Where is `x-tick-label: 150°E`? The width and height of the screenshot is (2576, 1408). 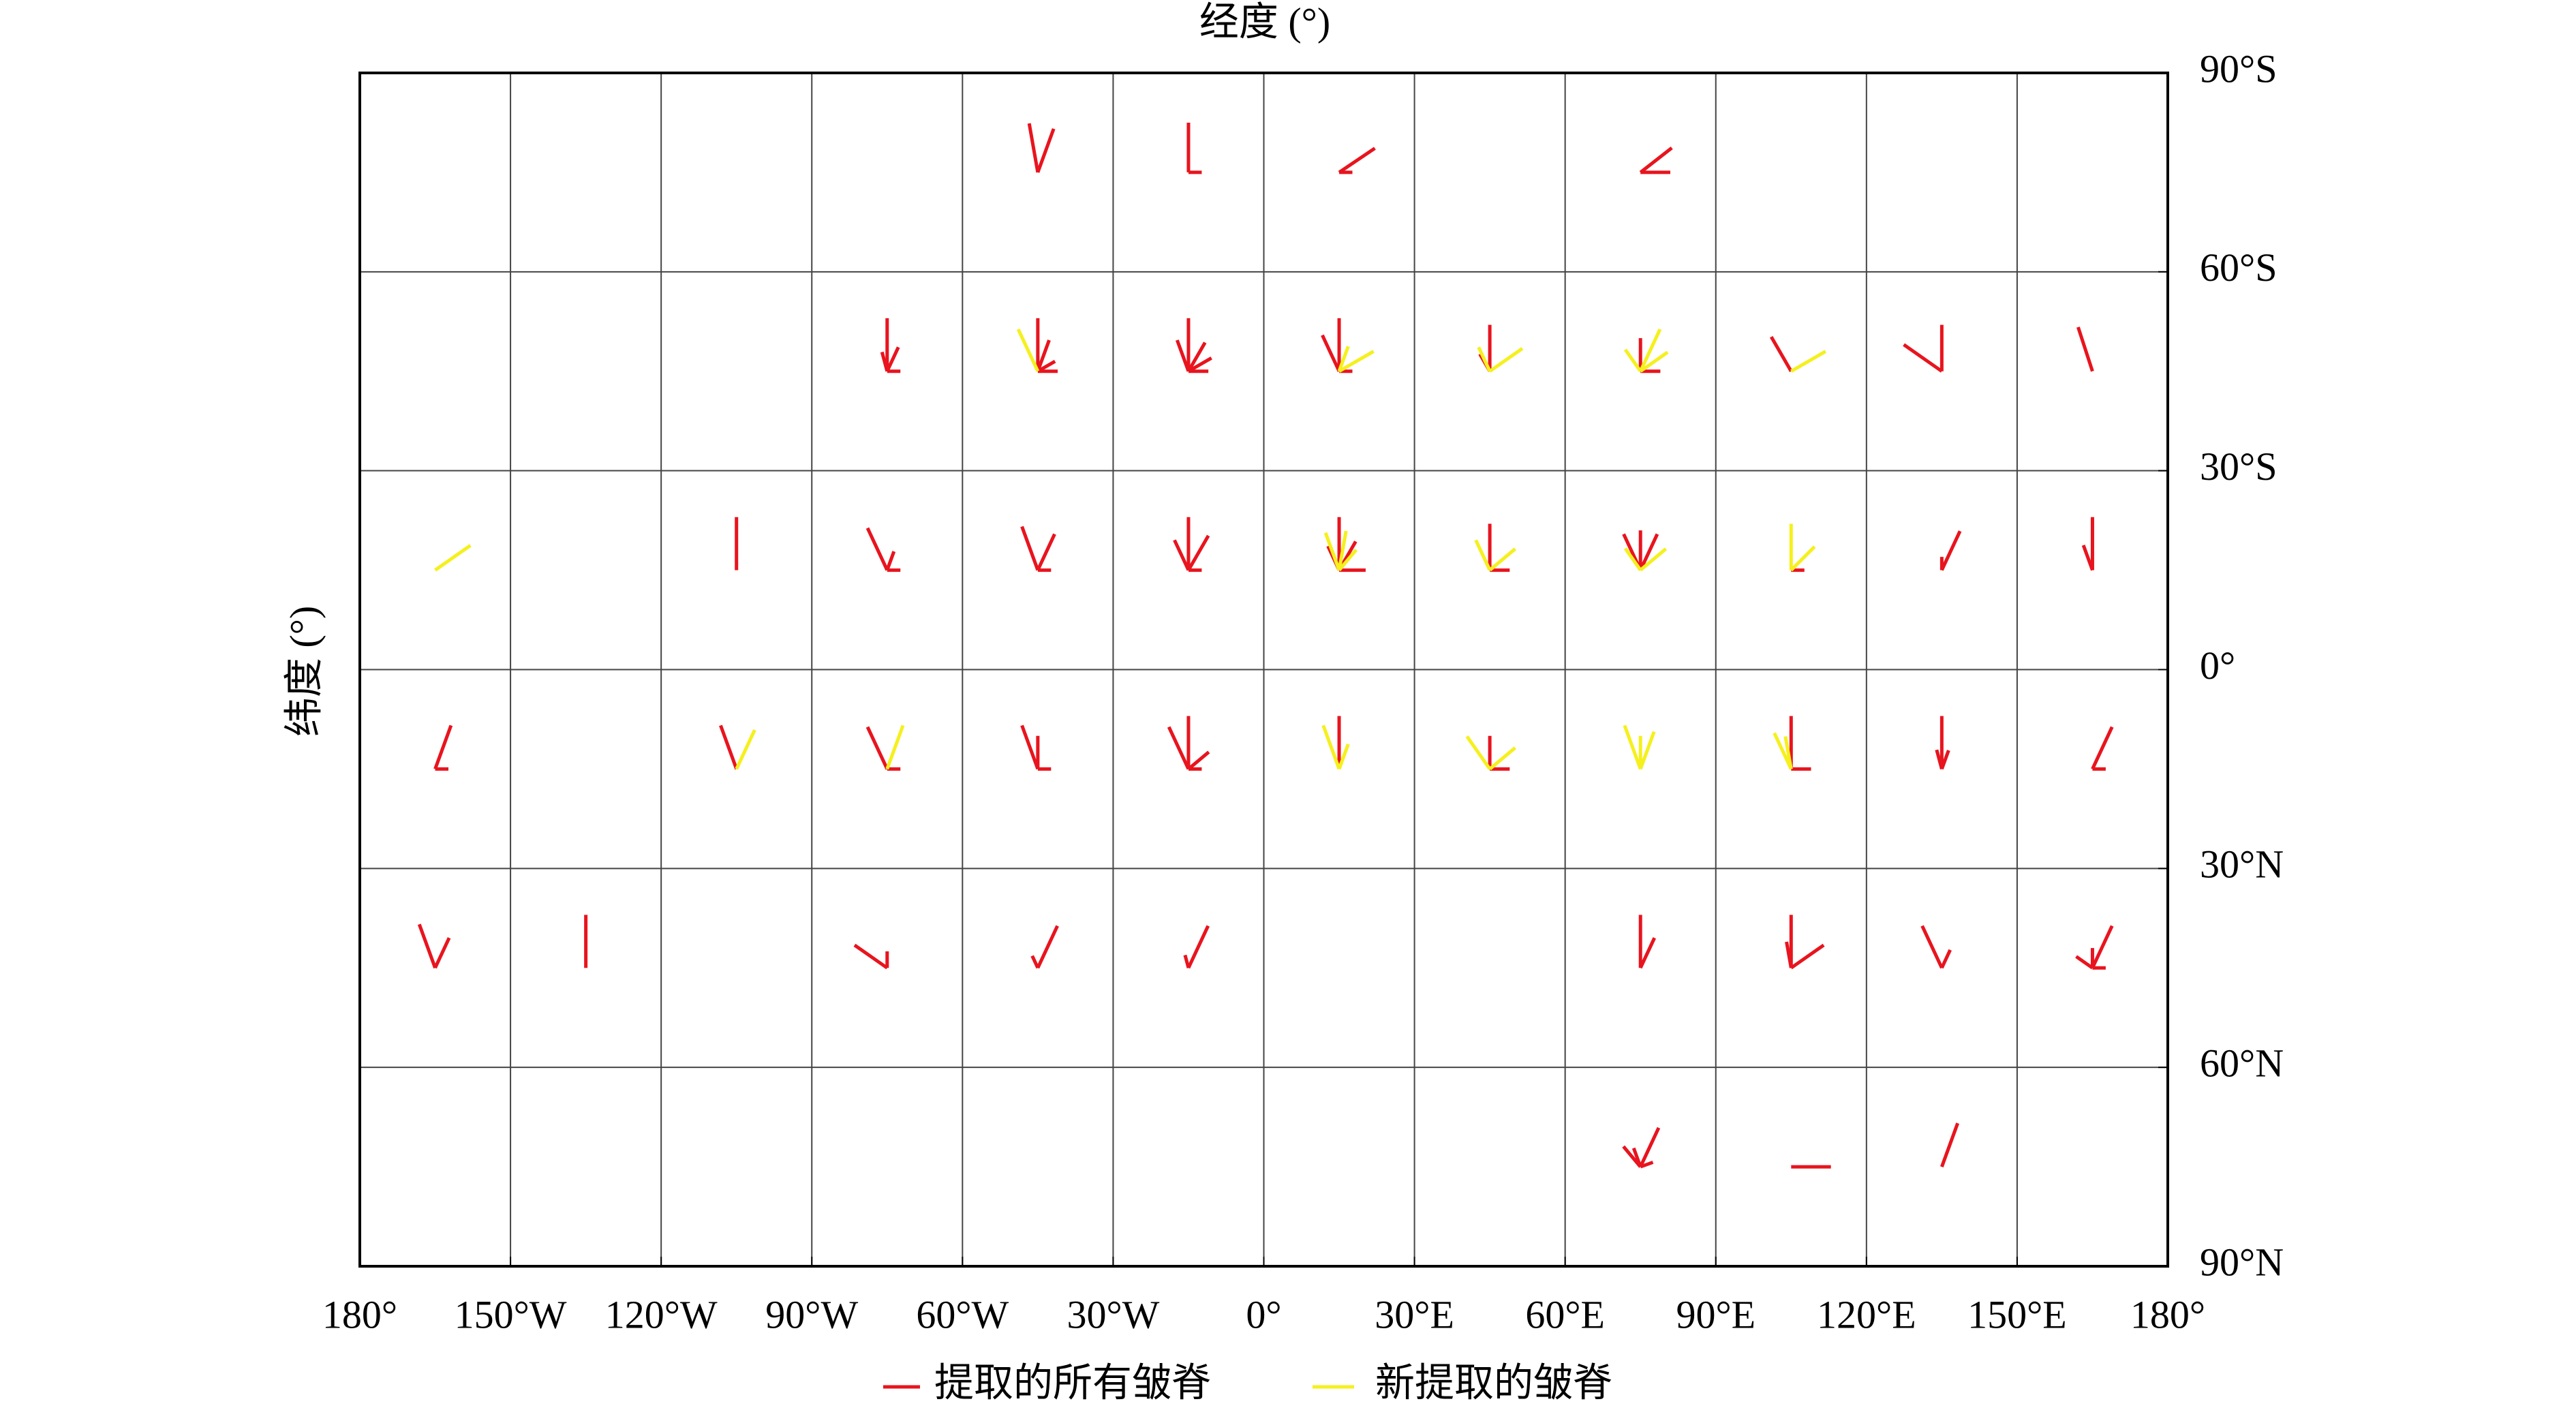
x-tick-label: 150°E is located at coordinates (2017, 1314).